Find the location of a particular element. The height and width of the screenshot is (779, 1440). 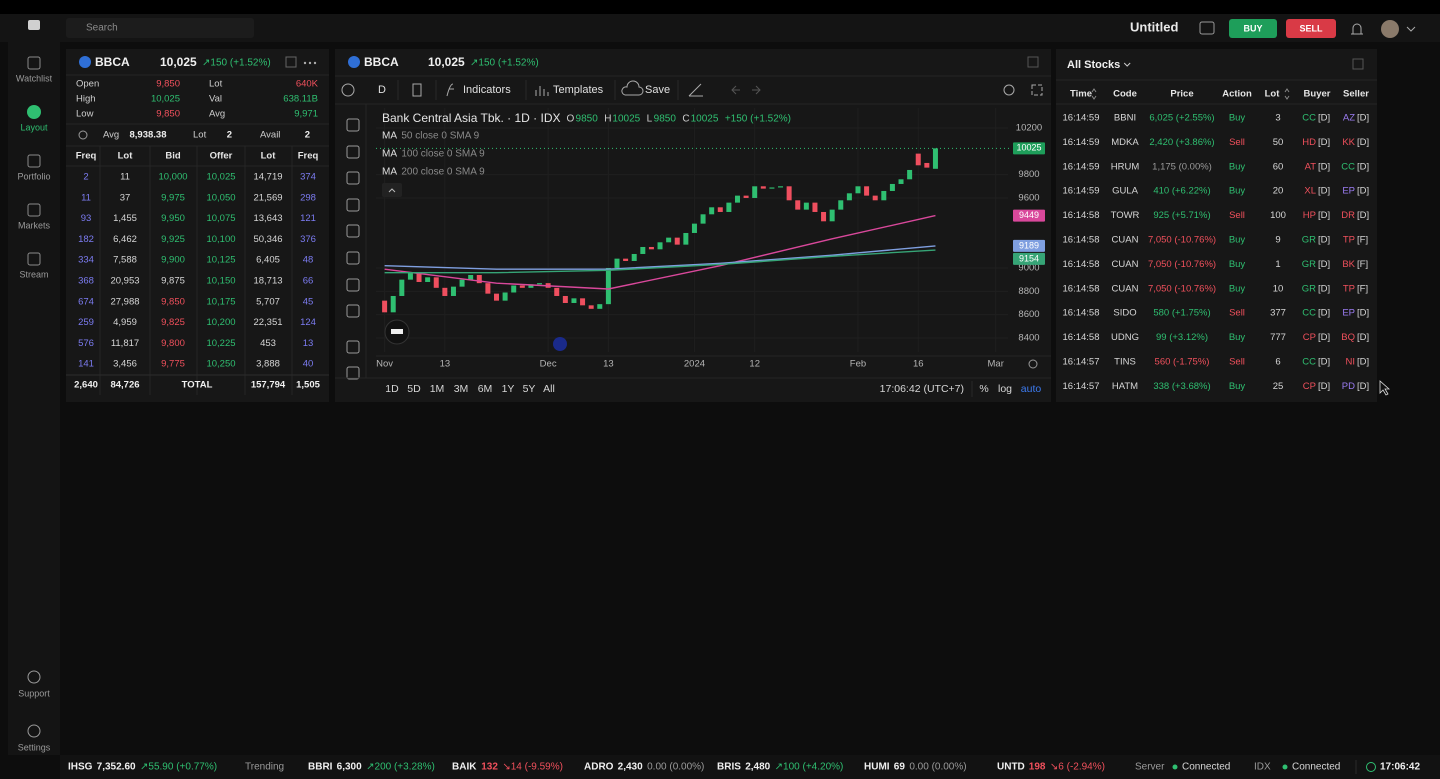

buy-label: BUY is located at coordinates (1252, 28).